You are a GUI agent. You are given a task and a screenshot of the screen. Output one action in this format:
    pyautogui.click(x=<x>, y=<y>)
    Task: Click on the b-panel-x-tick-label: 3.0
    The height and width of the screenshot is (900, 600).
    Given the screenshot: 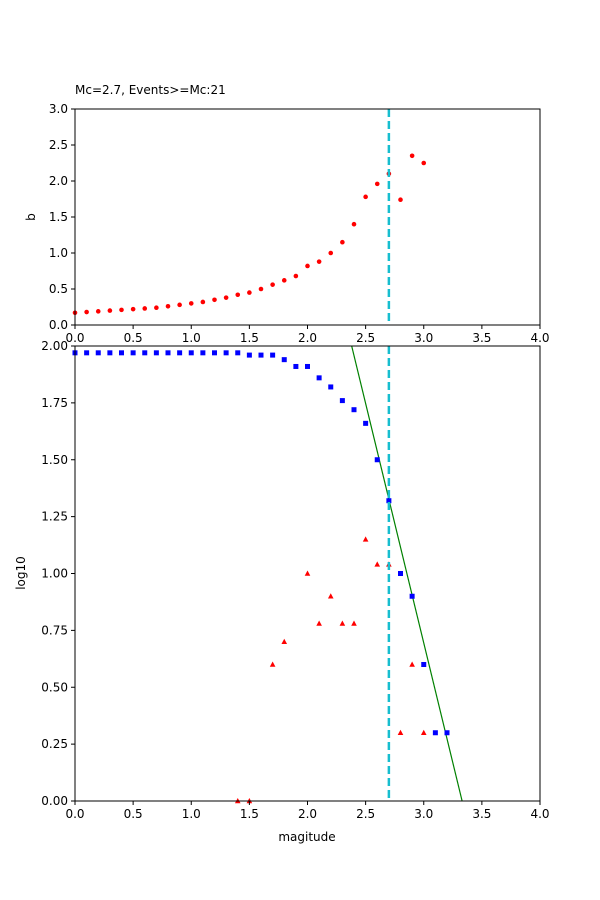 What is the action you would take?
    pyautogui.click(x=423, y=338)
    